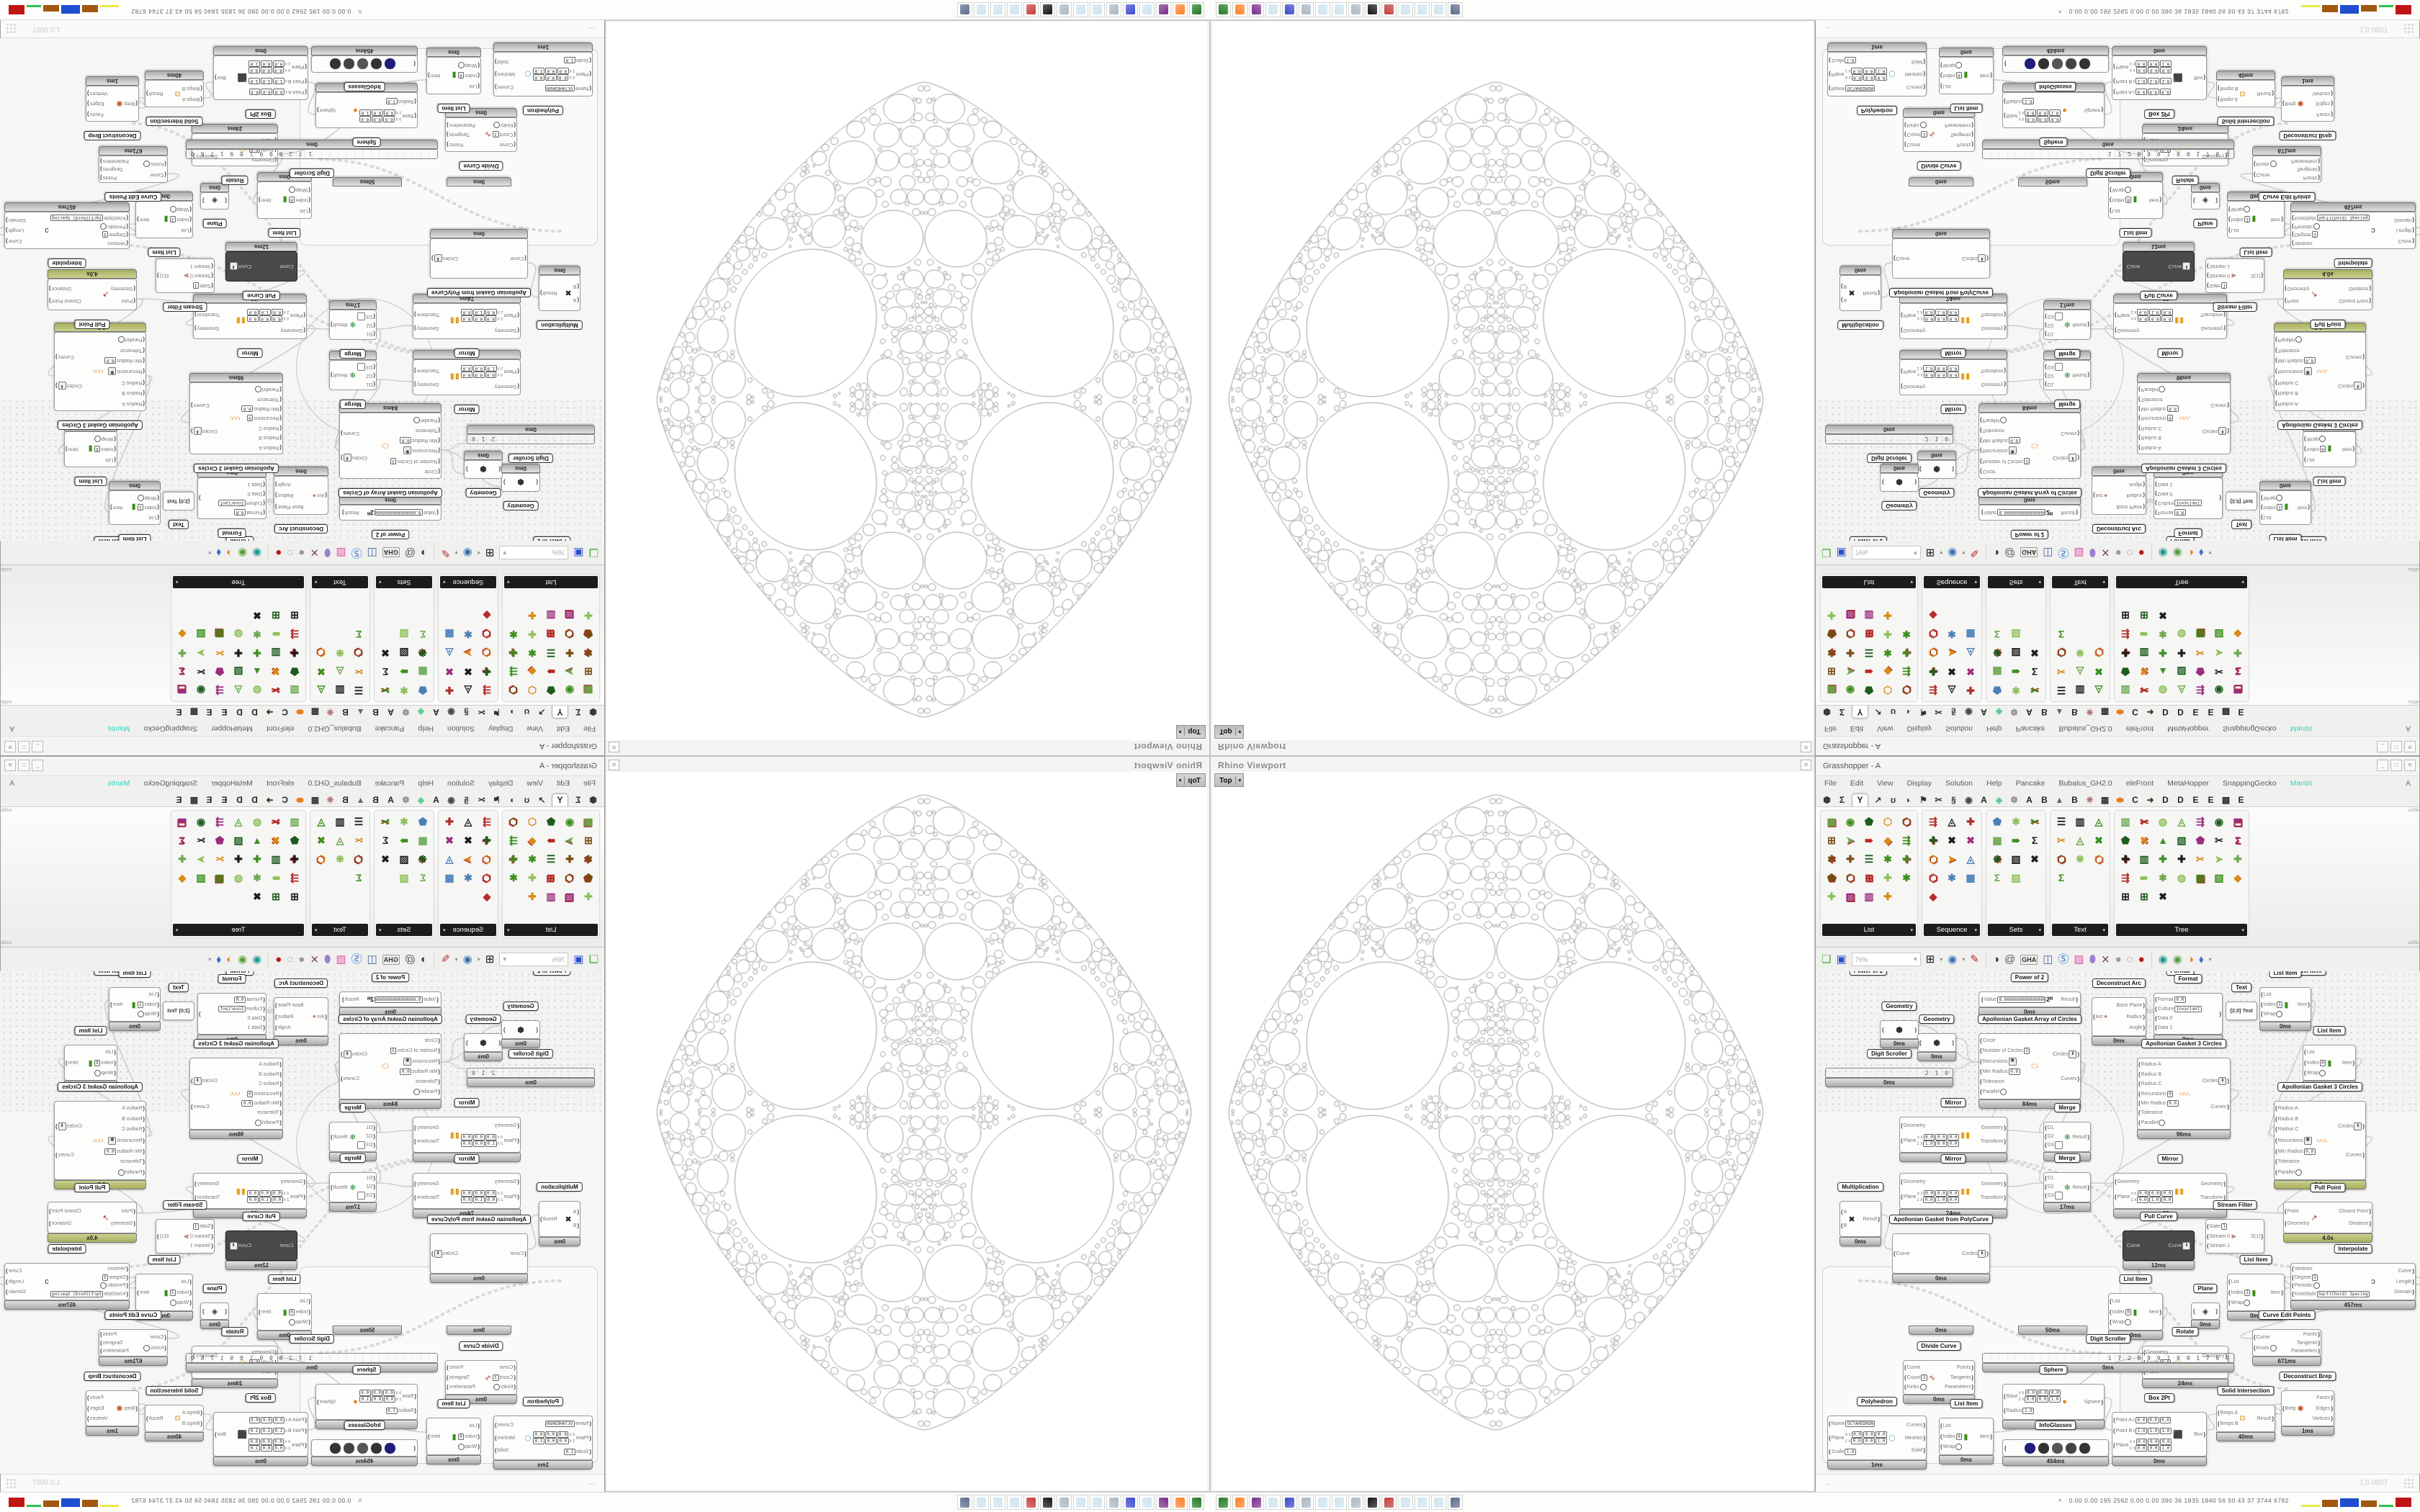  What do you see at coordinates (2331, 217) in the screenshot?
I see `input-port: (KnotStyle Sqrt(Chord) Spacing` at bounding box center [2331, 217].